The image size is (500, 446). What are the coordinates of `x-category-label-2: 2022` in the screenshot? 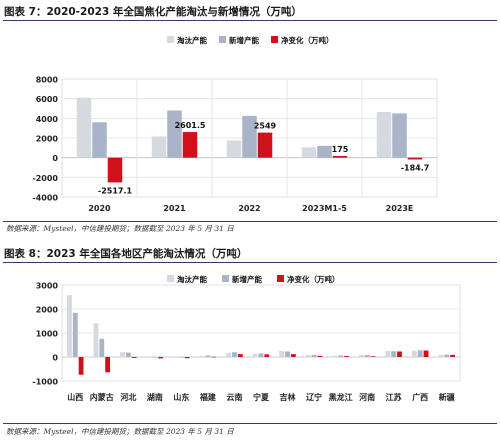 It's located at (249, 208).